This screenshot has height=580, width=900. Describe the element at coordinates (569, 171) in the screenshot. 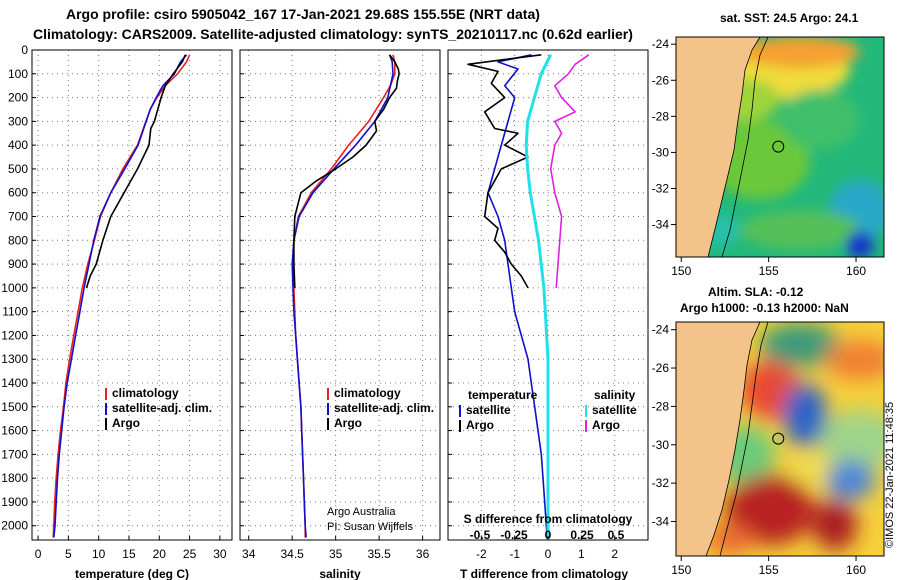

I see `series-line-salinity-argo` at that location.